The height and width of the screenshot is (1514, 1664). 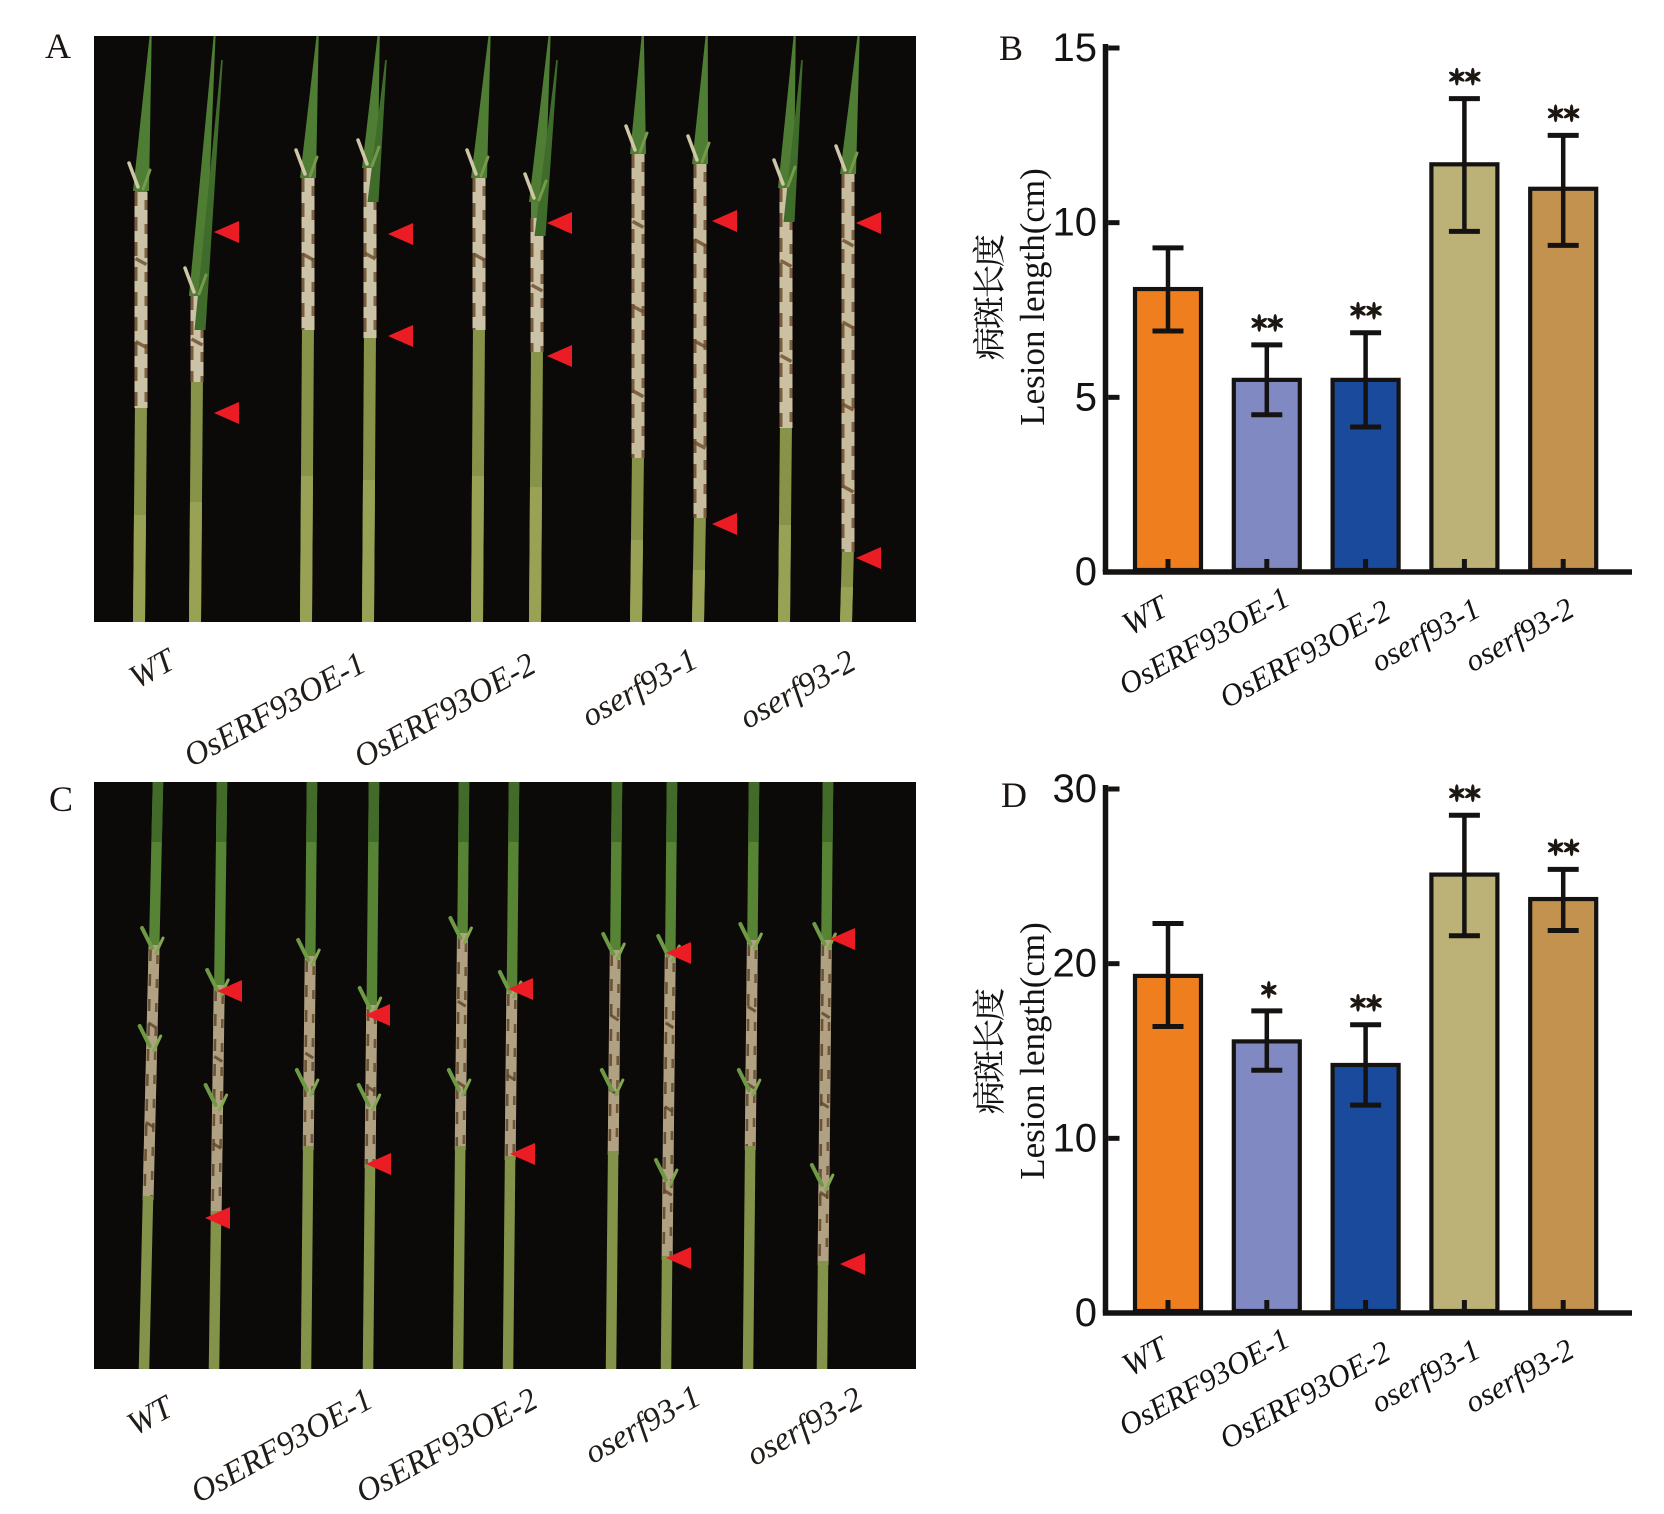 I want to click on svg-text: 20, so click(x=1075, y=964).